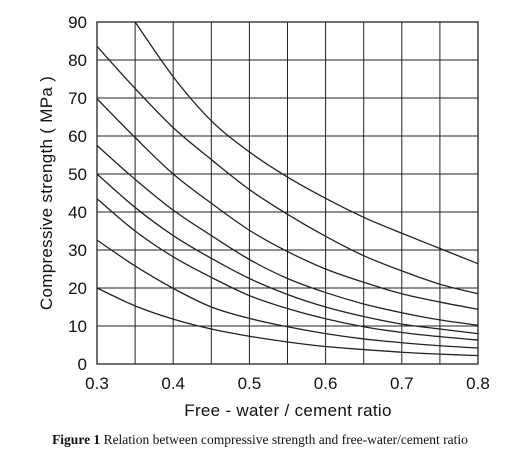 This screenshot has height=472, width=520. What do you see at coordinates (77, 98) in the screenshot?
I see `y-tick-label: 70` at bounding box center [77, 98].